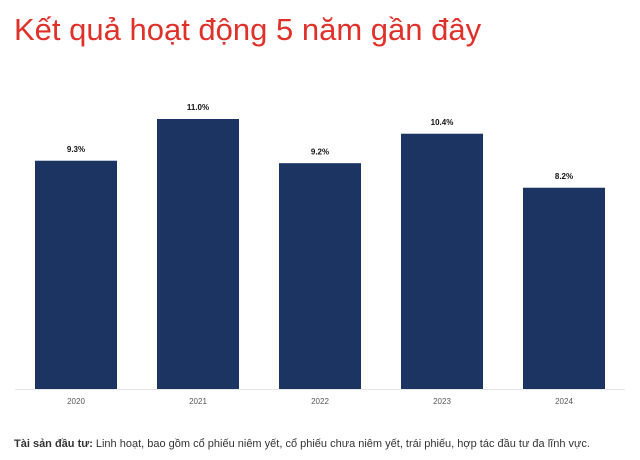  What do you see at coordinates (198, 401) in the screenshot?
I see `x-tick-label: 2021` at bounding box center [198, 401].